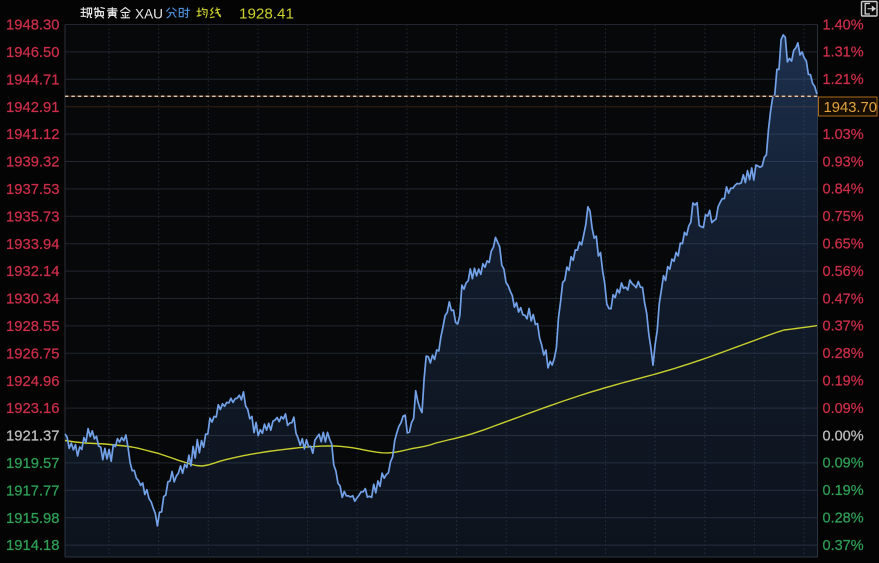 This screenshot has height=563, width=879. I want to click on svg-text: 1915.98, so click(33, 519).